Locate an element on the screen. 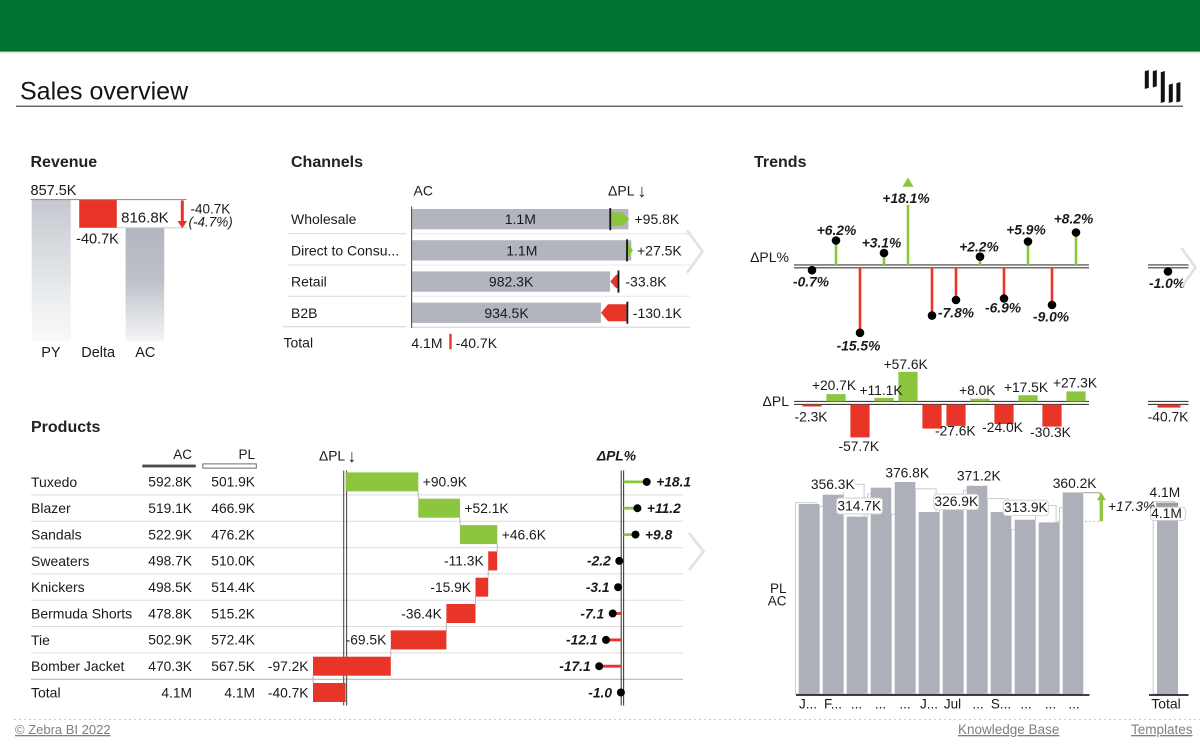 The width and height of the screenshot is (1200, 745). svg-text: +18.1 is located at coordinates (673, 482).